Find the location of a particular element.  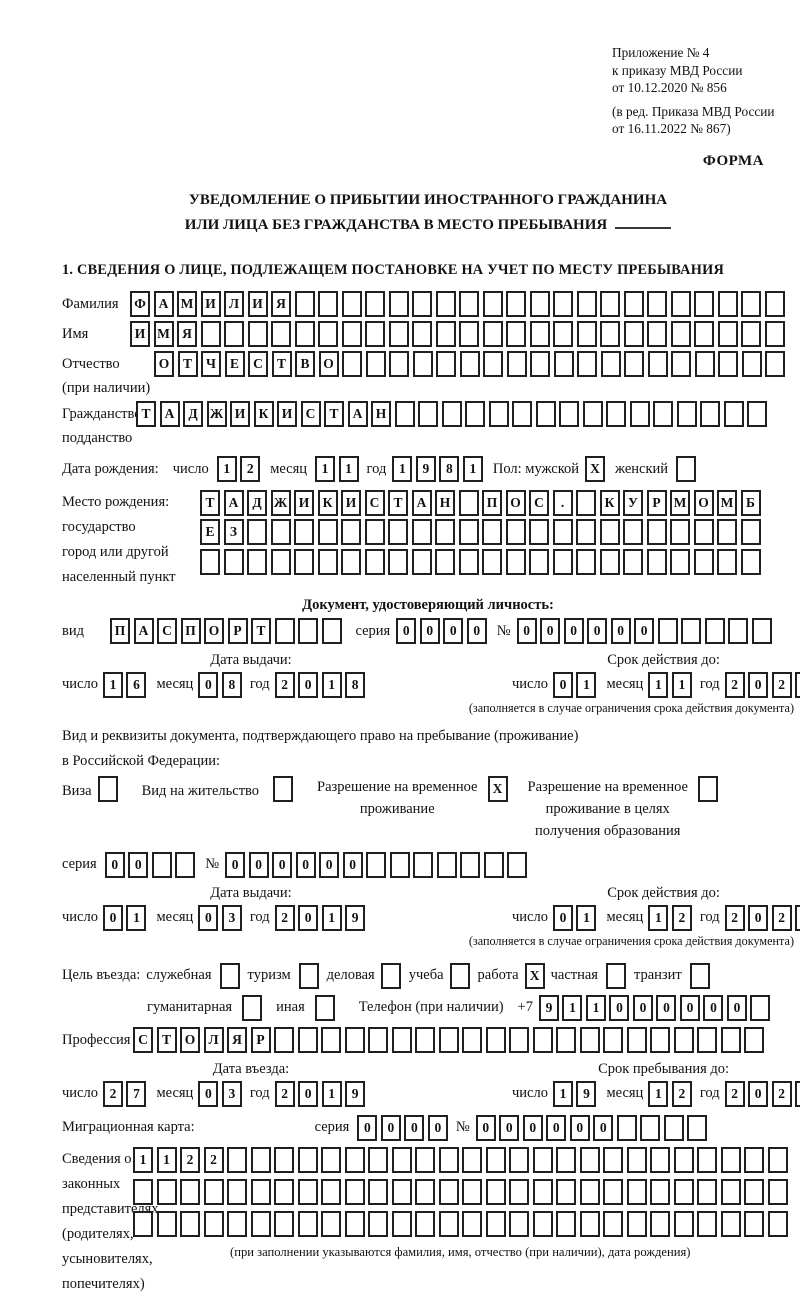

form-cell: 9 is located at coordinates (355, 917).